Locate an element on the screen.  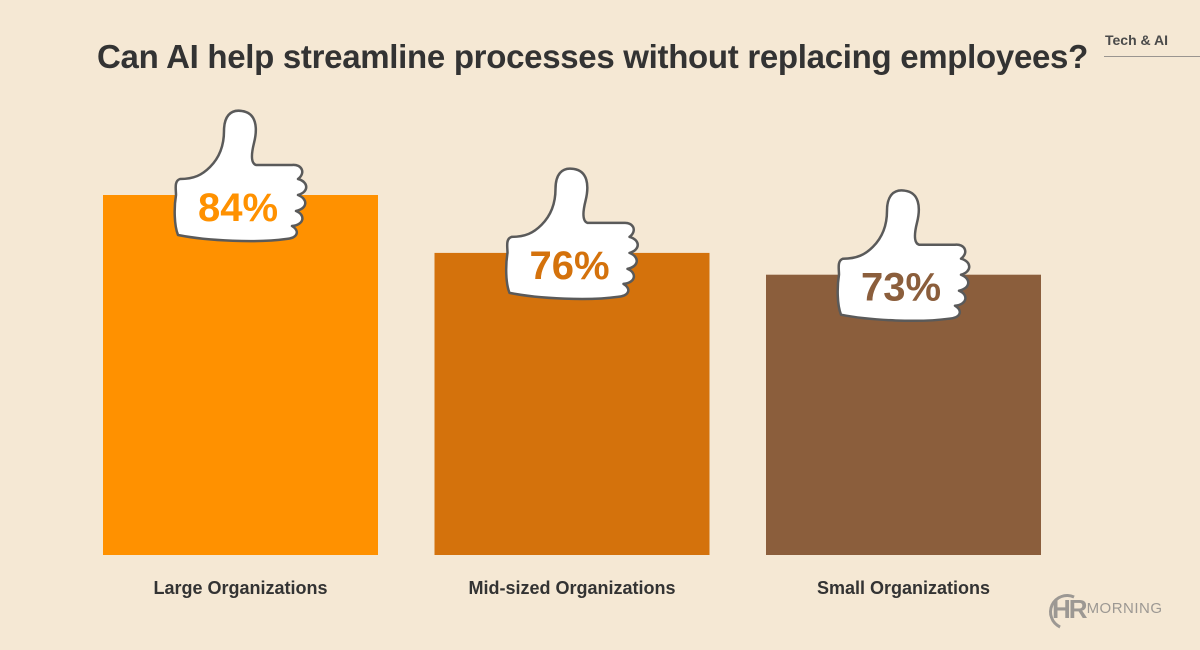
value-label-2: 76% is located at coordinates (569, 266).